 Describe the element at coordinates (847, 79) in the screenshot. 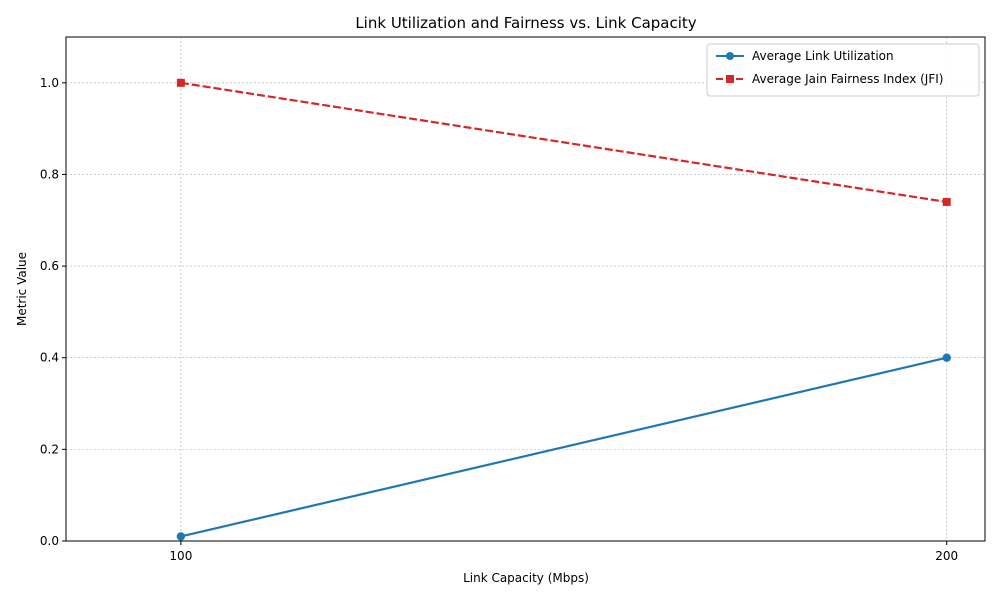

I see `legend-label-fairness: Average Jain Fairness Index (JFI)` at that location.